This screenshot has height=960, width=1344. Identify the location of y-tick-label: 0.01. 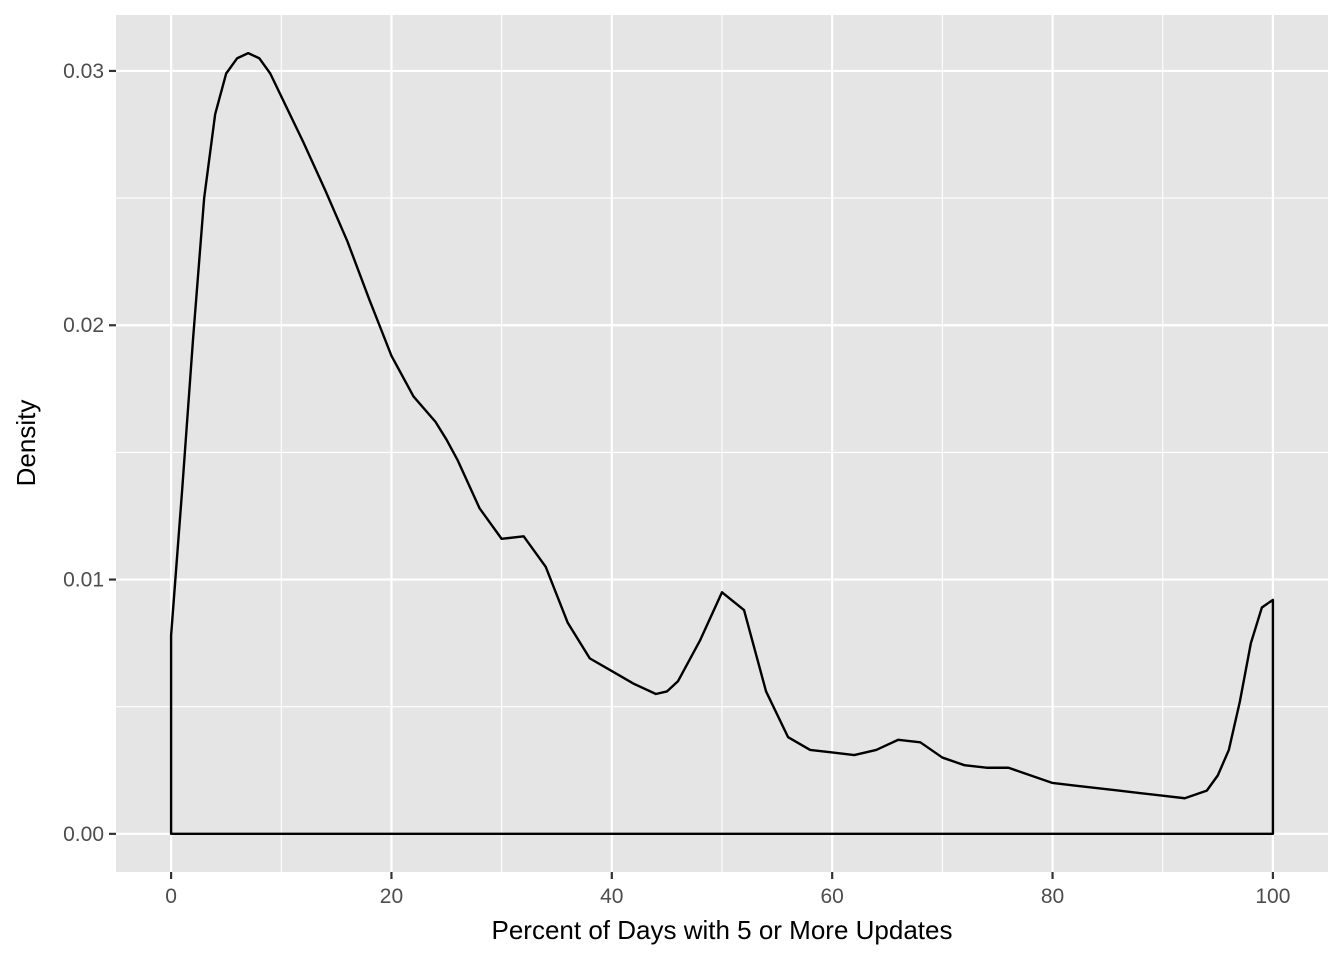
(83, 580).